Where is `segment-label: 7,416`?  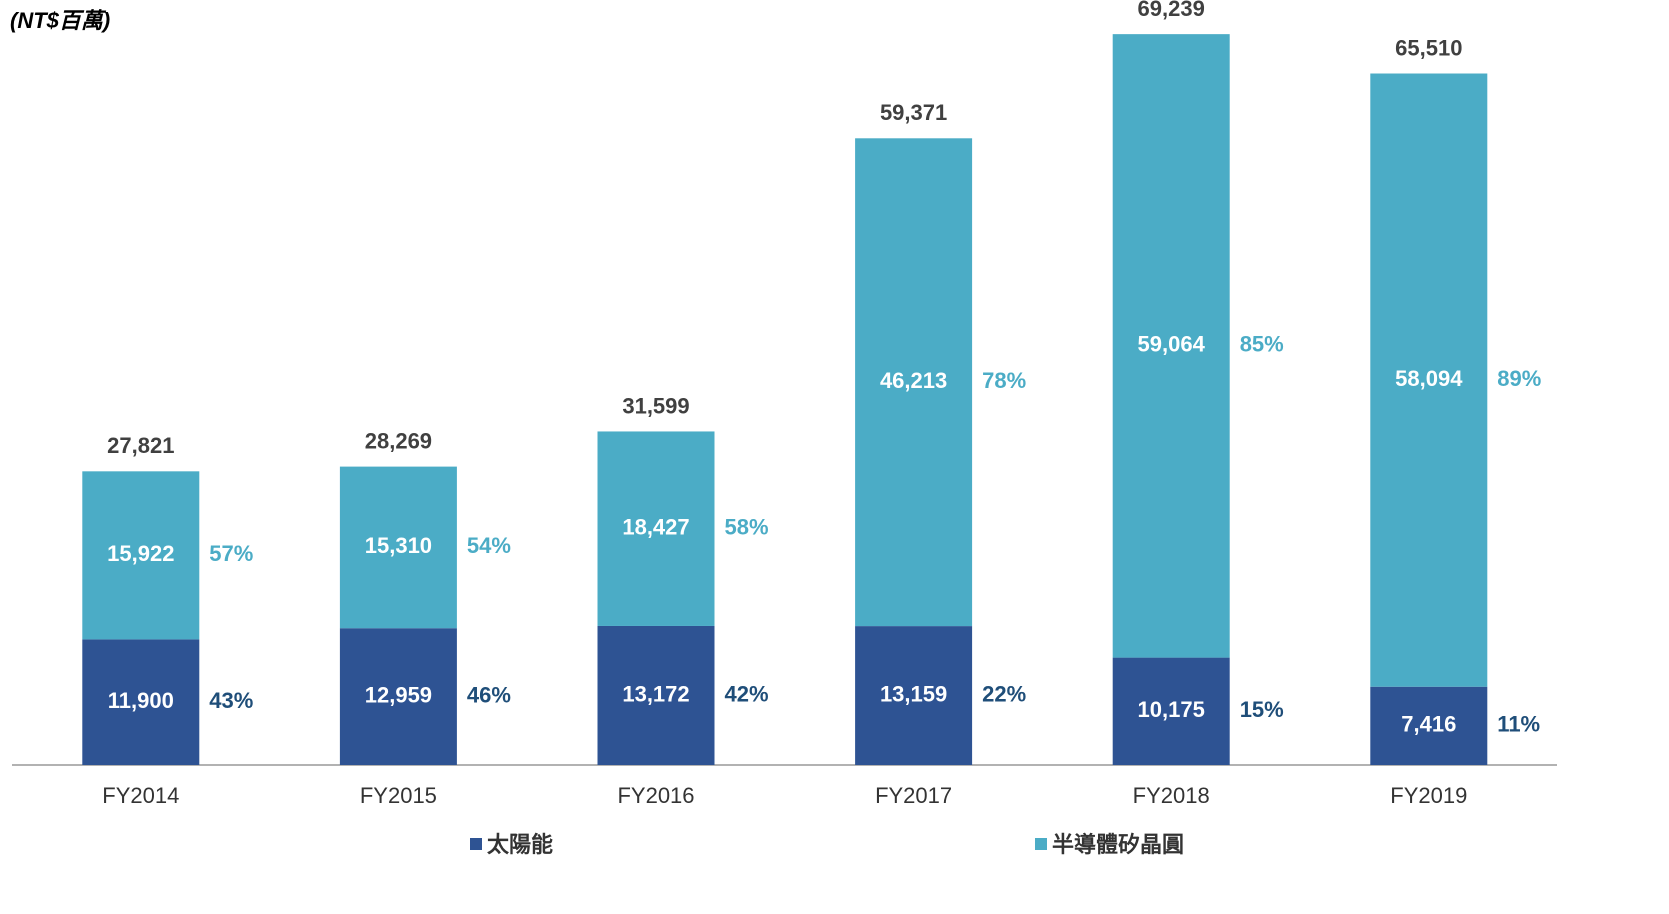
segment-label: 7,416 is located at coordinates (1428, 724).